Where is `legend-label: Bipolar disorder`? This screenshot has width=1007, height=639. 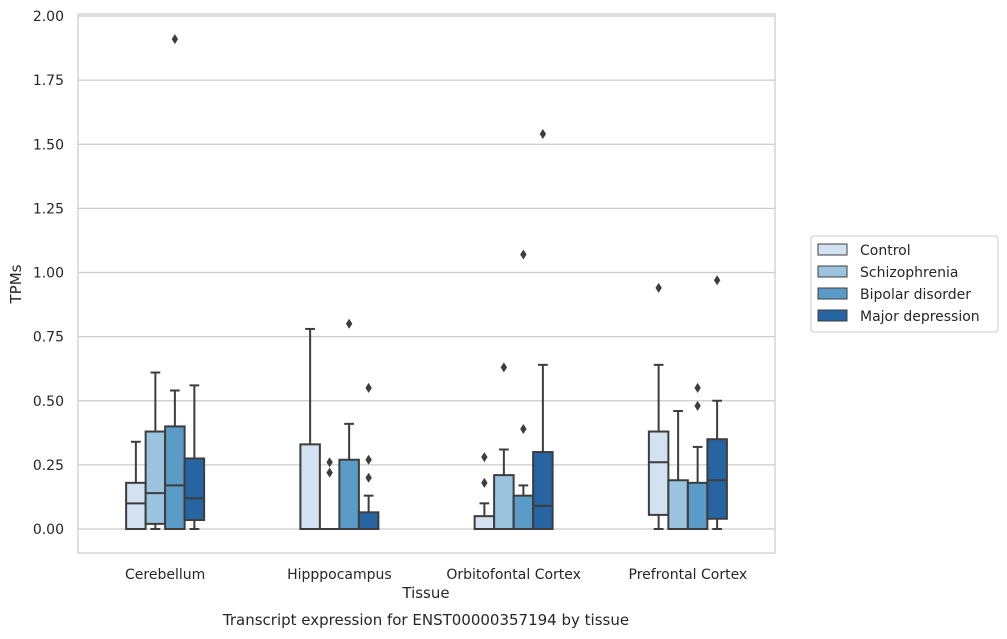 legend-label: Bipolar disorder is located at coordinates (915, 295).